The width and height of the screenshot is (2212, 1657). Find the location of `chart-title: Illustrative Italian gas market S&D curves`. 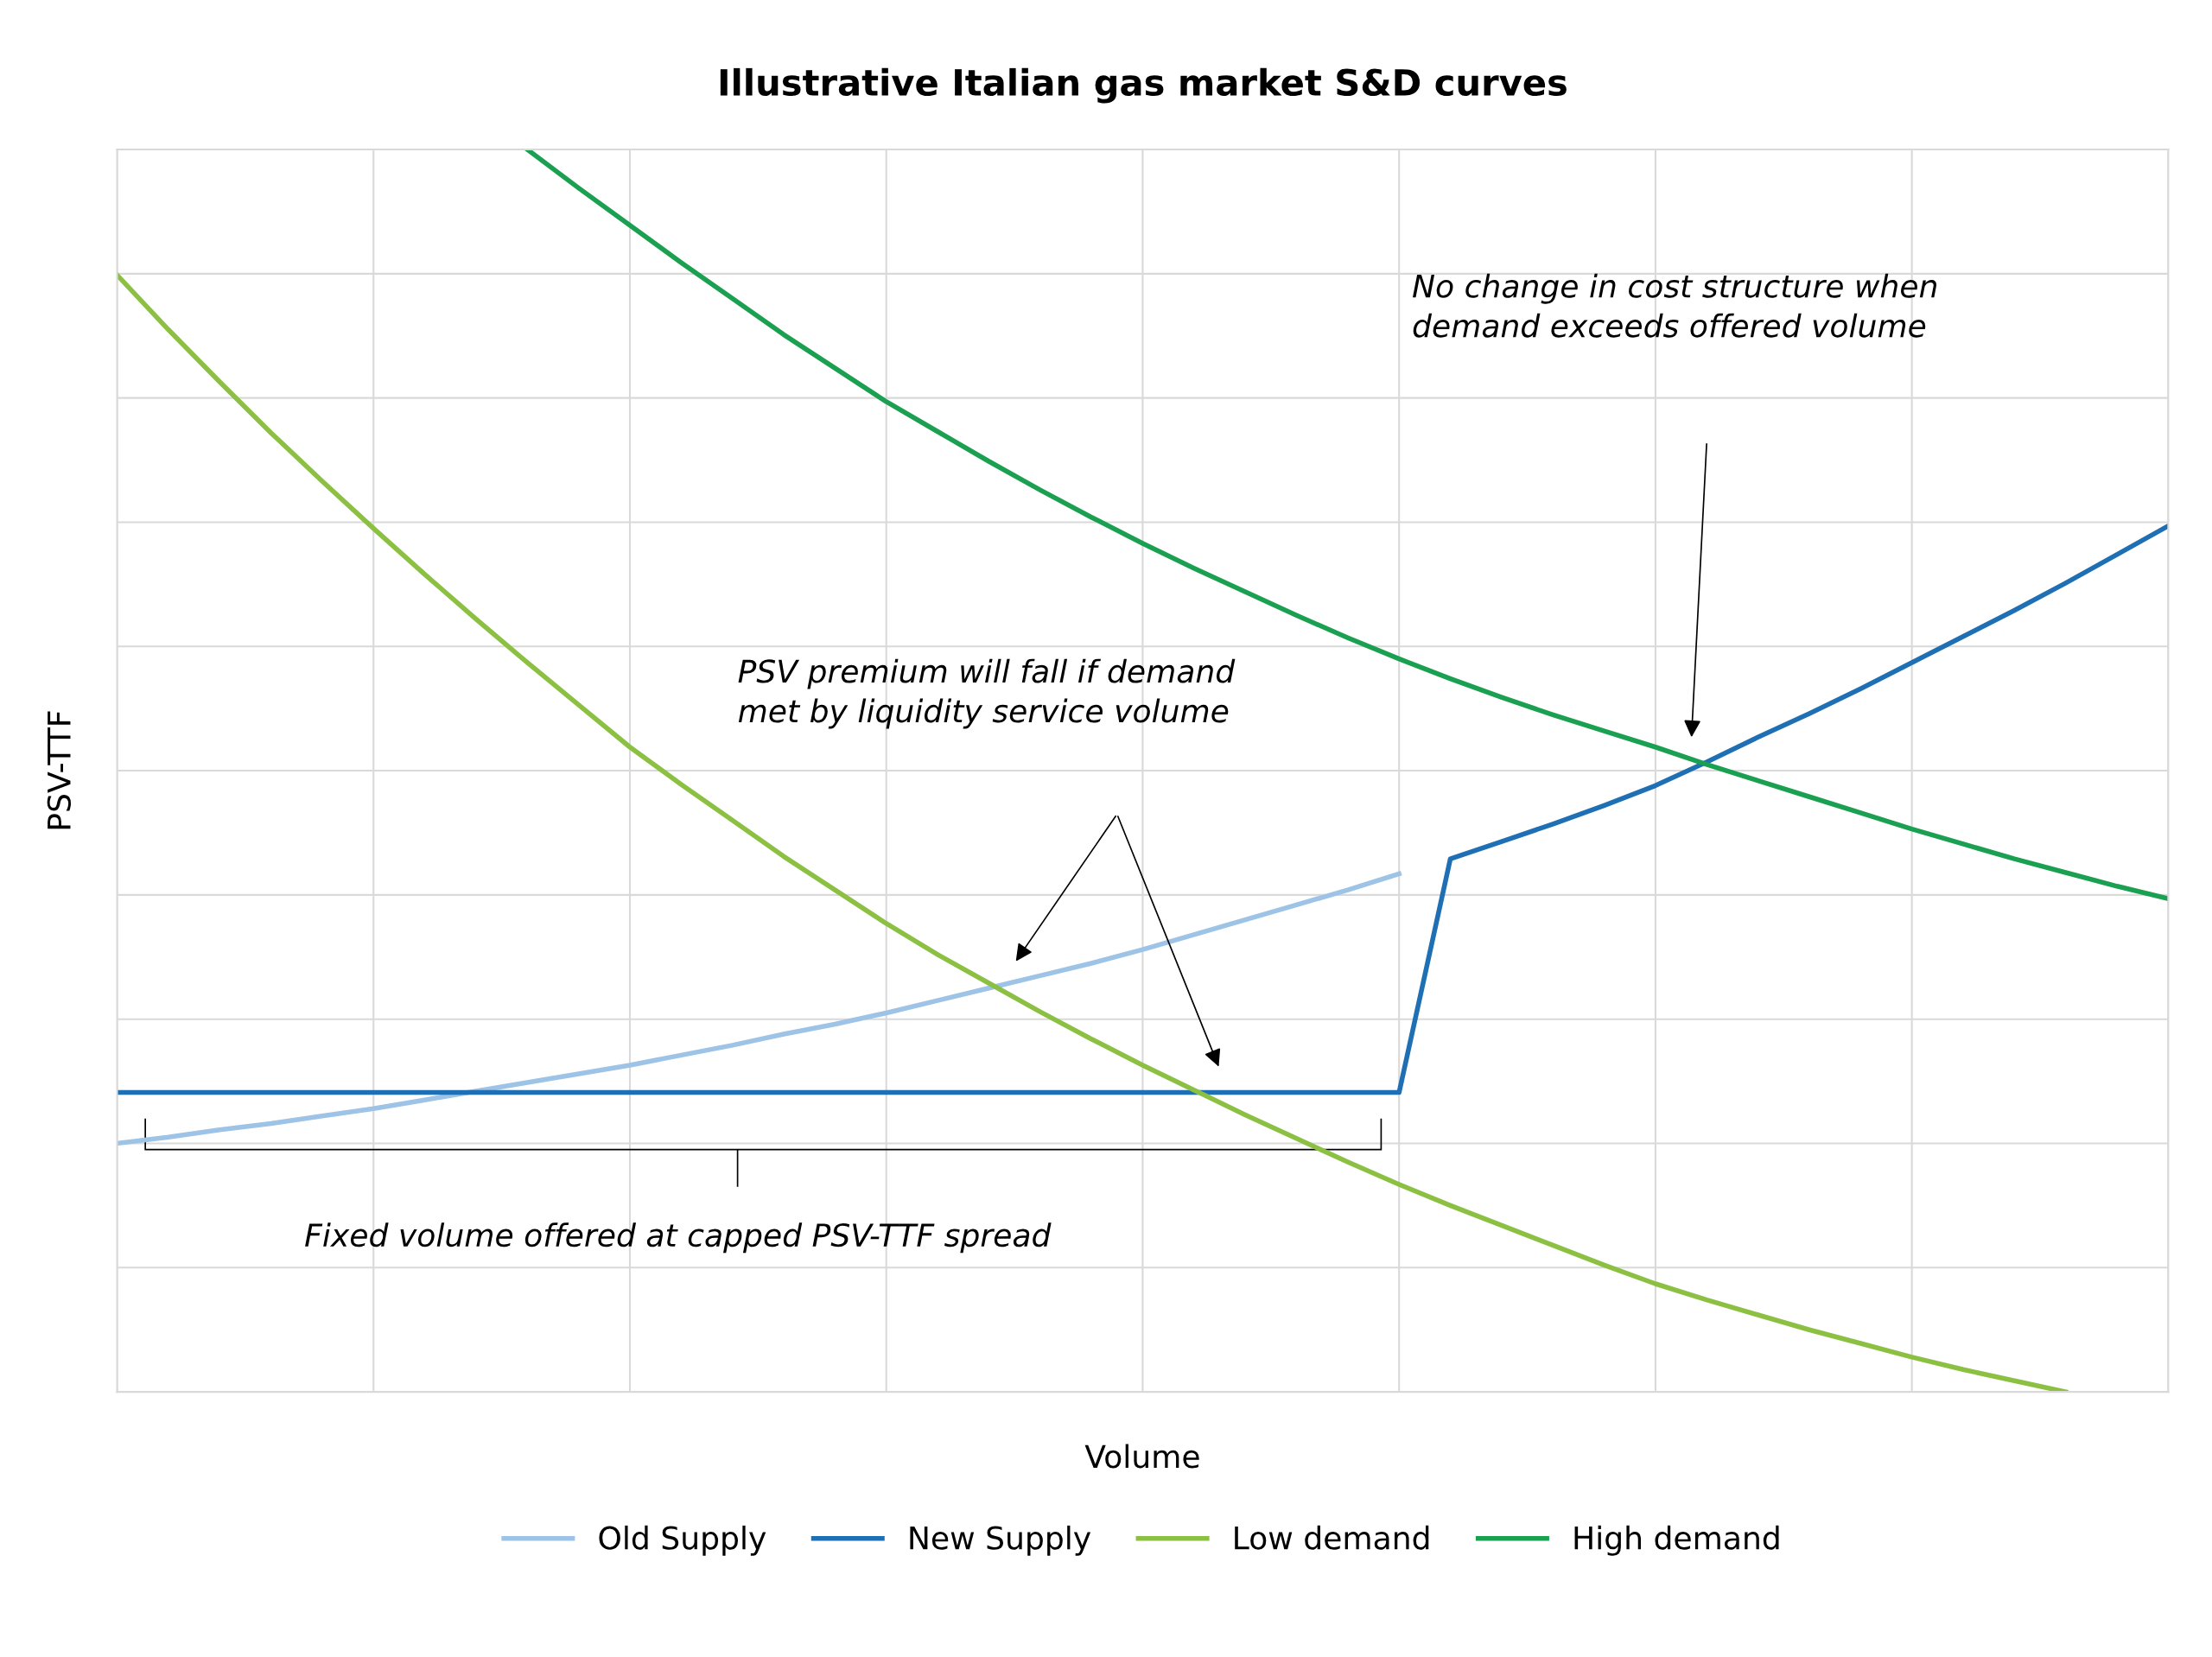

chart-title: Illustrative Italian gas market S&D curves is located at coordinates (1143, 85).